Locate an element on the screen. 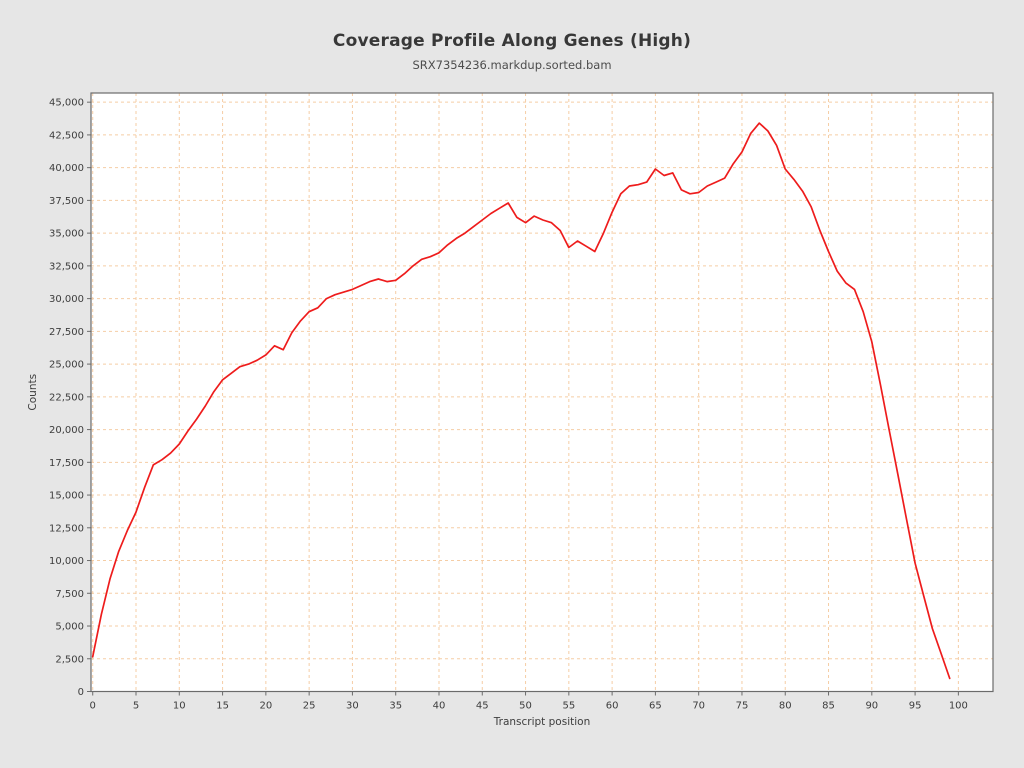 This screenshot has height=768, width=1024. x-tick-label: 95 is located at coordinates (915, 706).